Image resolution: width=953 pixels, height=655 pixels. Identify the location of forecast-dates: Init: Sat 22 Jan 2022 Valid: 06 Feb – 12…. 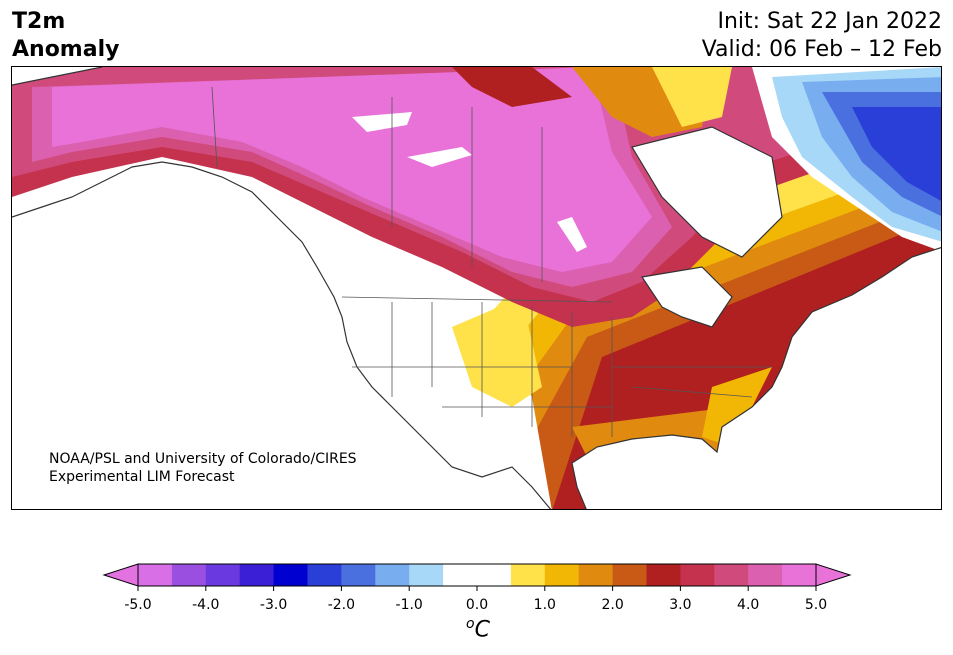
(822, 36).